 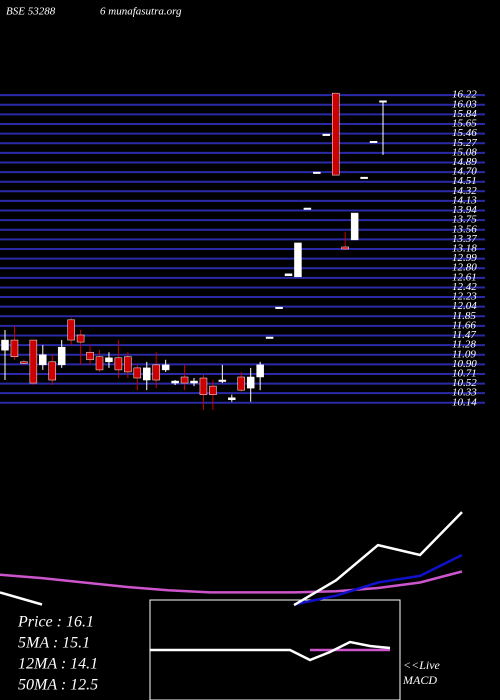 I want to click on y-tick-label: 14.89, so click(x=464, y=162).